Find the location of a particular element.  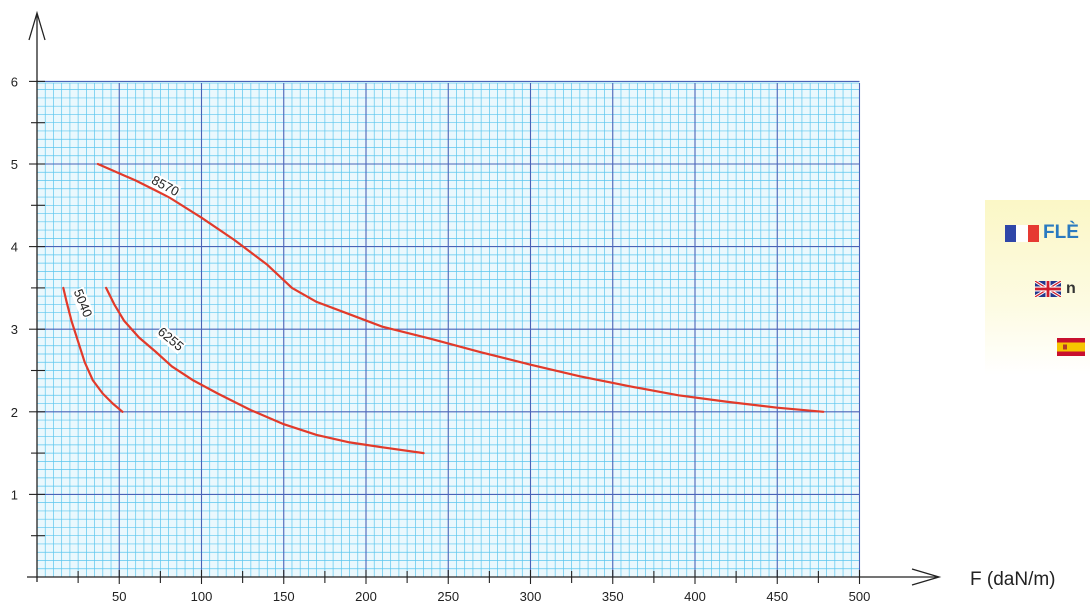

y-axis-arrow is located at coordinates (37, 25).